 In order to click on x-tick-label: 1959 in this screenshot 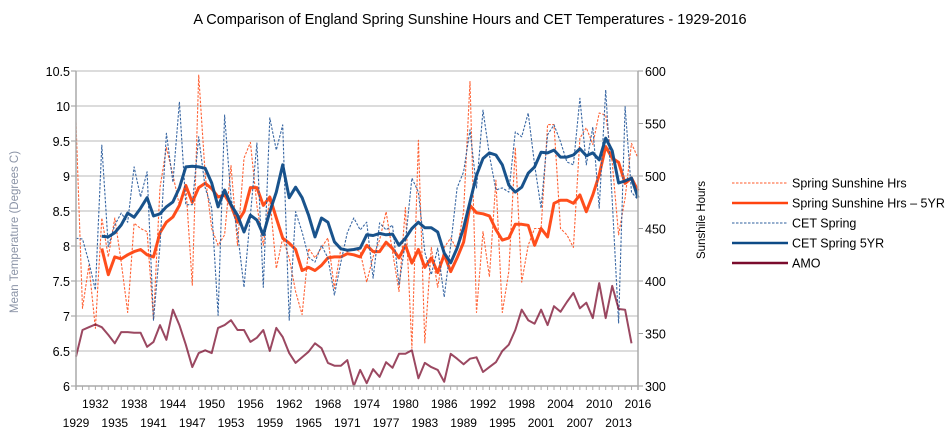, I will do `click(269, 423)`.